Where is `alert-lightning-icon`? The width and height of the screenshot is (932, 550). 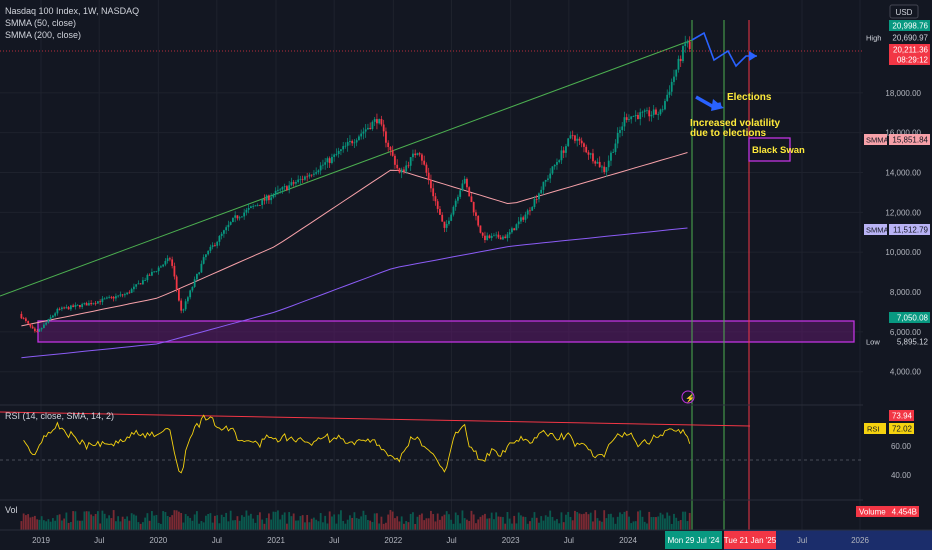
alert-lightning-icon is located at coordinates (688, 397).